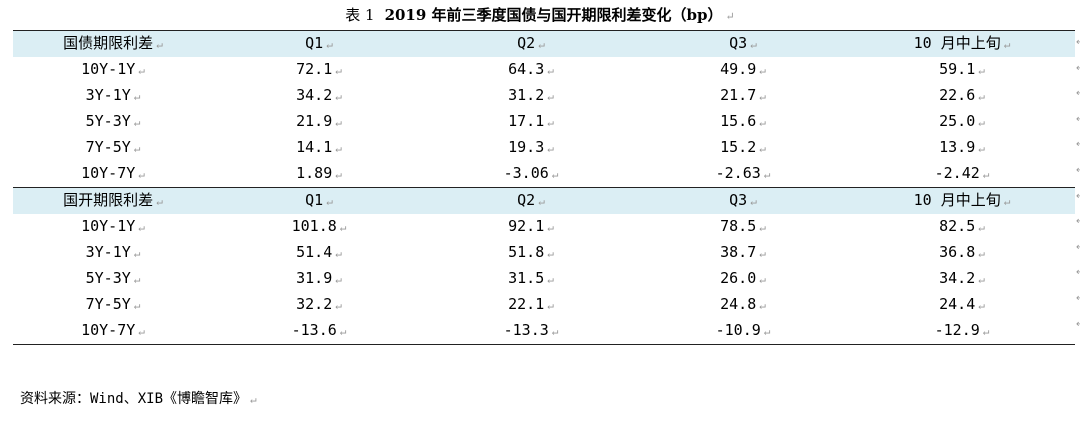  Describe the element at coordinates (738, 278) in the screenshot. I see `cell-text: 26.0` at that location.